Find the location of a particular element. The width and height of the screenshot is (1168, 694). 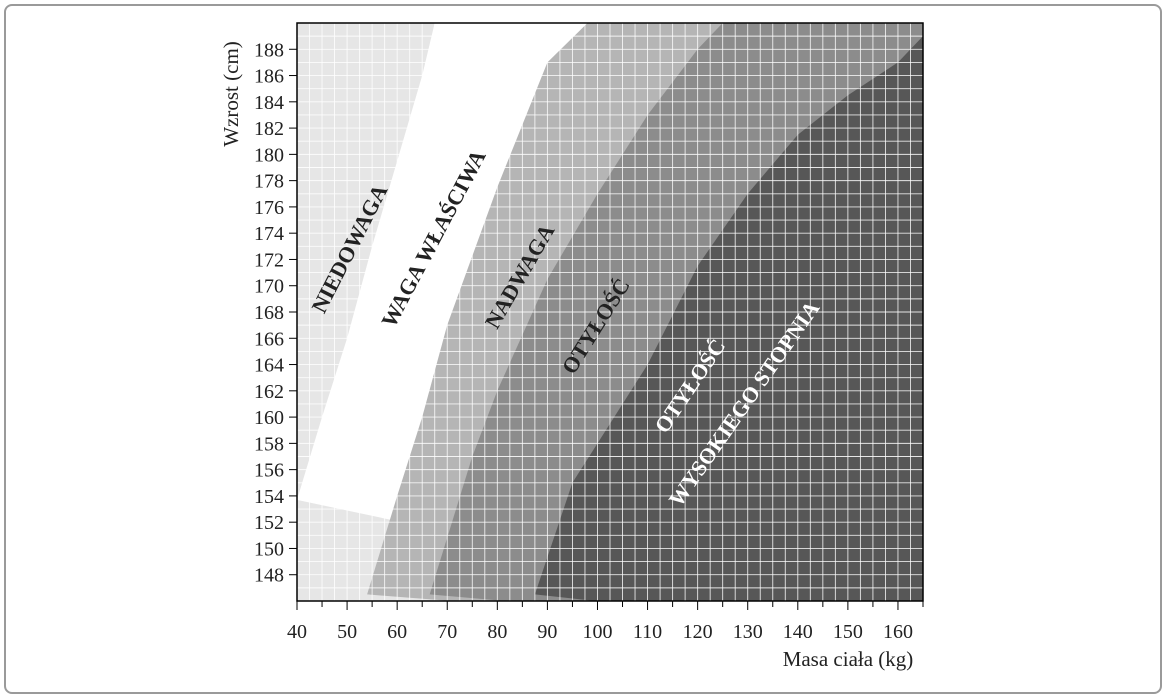

x-tick-label: 60 is located at coordinates (397, 632).